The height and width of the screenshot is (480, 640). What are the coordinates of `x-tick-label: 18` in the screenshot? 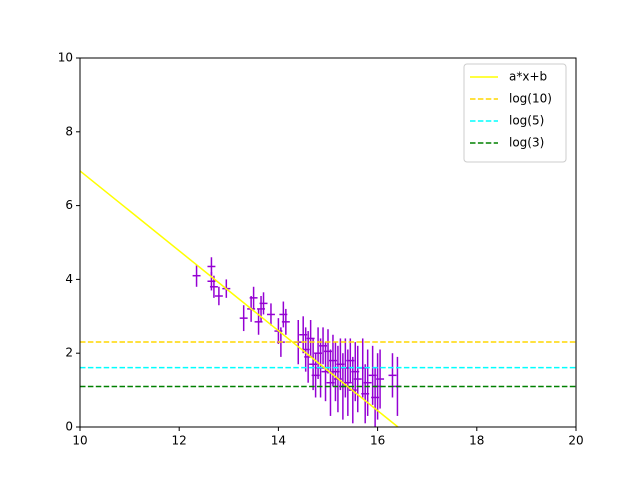 It's located at (476, 441).